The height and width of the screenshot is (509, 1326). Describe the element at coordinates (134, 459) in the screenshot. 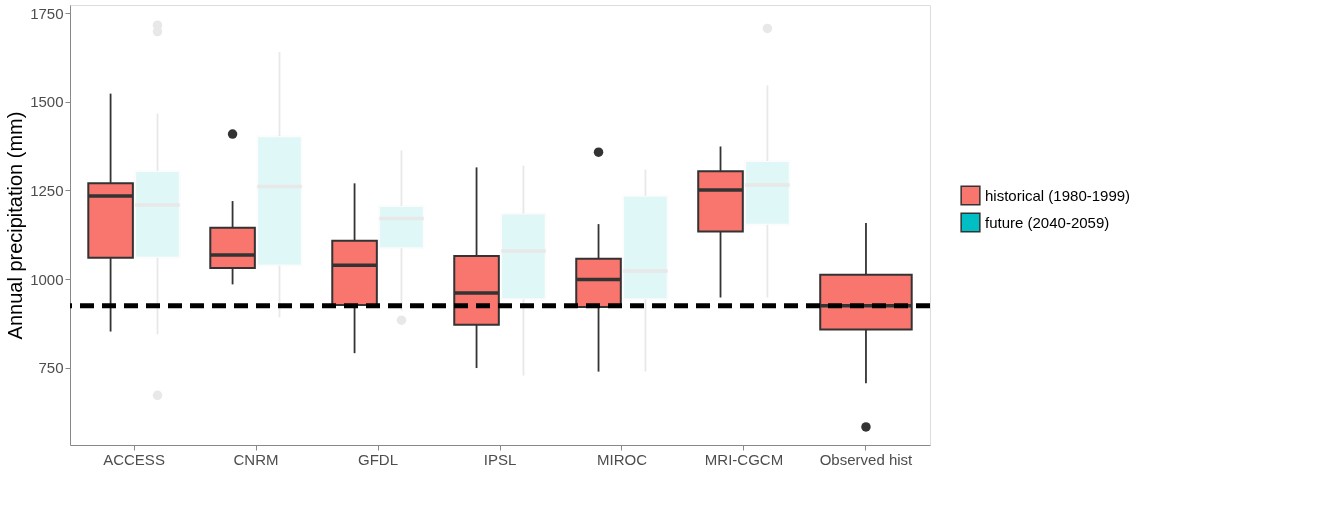

I see `x-tick-label: ACCESS` at that location.